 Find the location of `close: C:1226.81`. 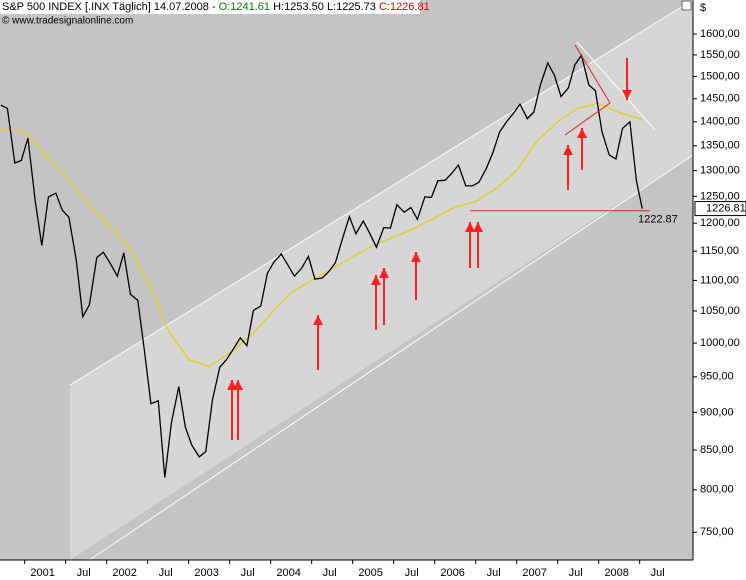

close: C:1226.81 is located at coordinates (404, 7).